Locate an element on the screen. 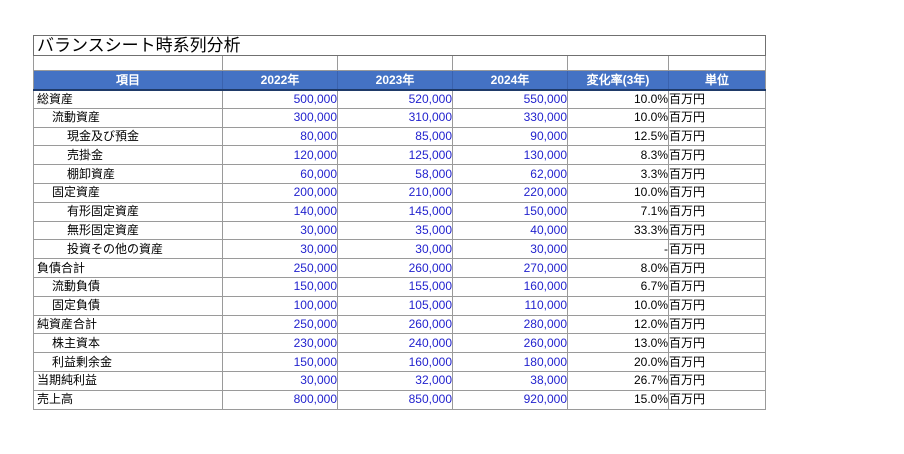 The height and width of the screenshot is (454, 904). cell-2024: 90,000 is located at coordinates (510, 136).